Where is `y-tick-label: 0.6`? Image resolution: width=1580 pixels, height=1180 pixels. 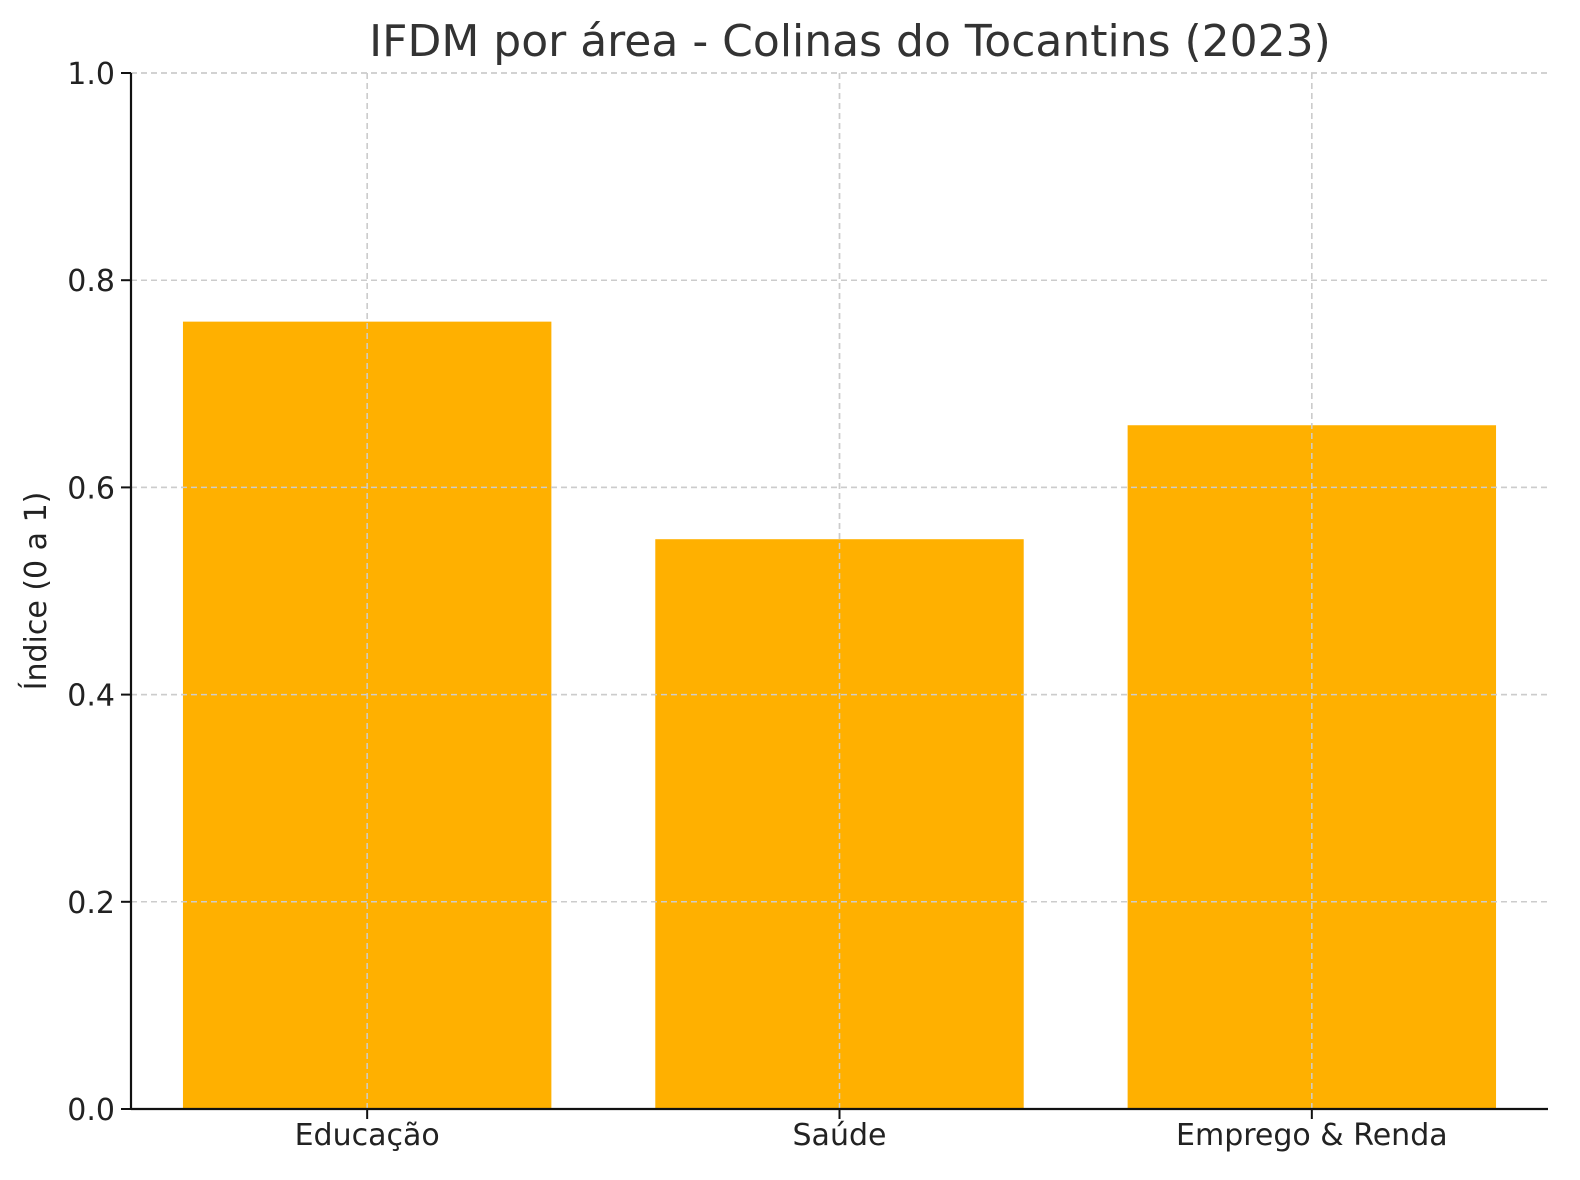 y-tick-label: 0.6 is located at coordinates (91, 488).